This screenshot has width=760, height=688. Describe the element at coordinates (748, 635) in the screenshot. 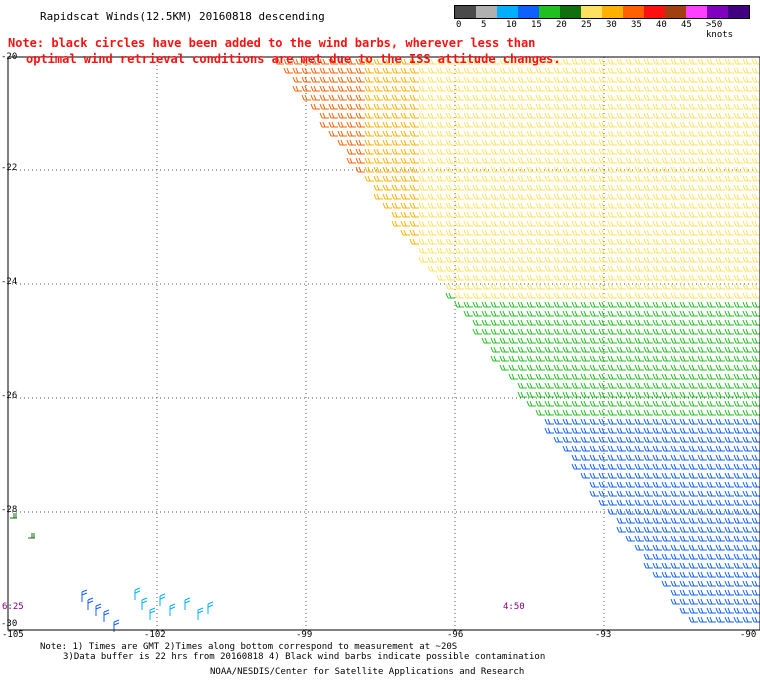

I see `lon-label-90: -90` at that location.